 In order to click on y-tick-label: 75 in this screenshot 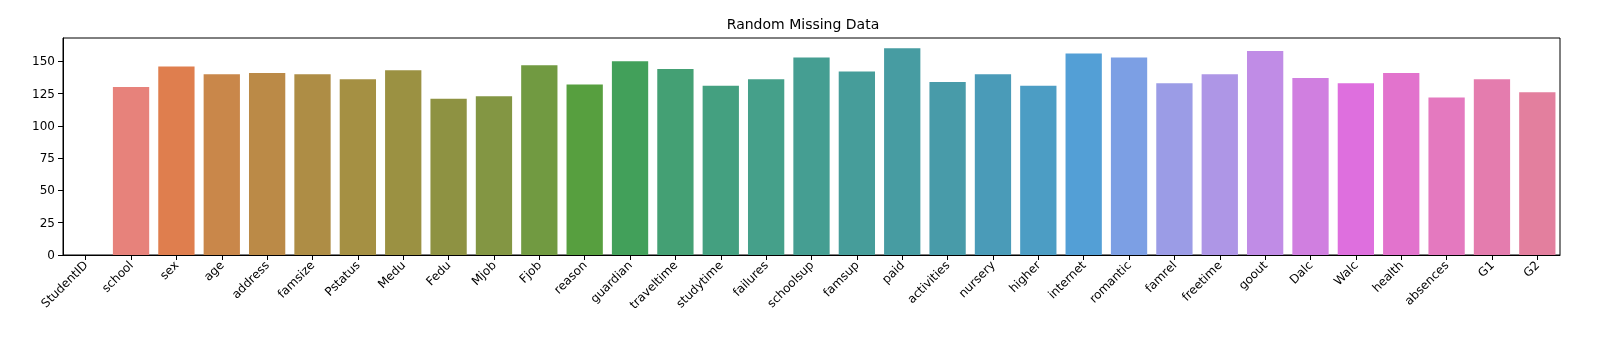, I will do `click(47, 158)`.